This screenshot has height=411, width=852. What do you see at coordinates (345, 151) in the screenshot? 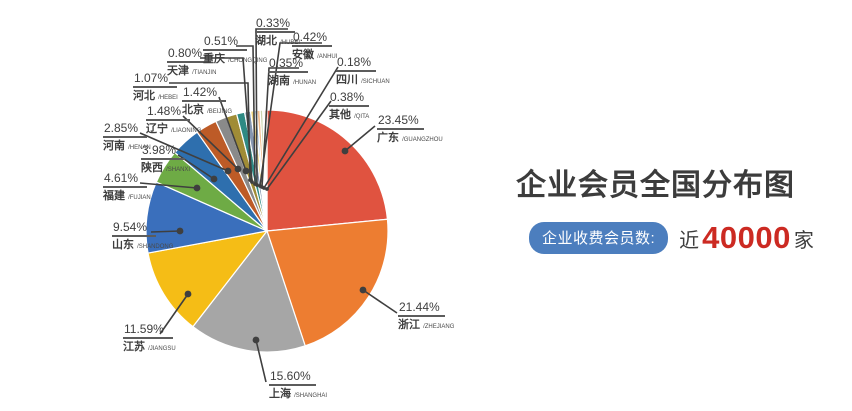
I see `slice-dot-guangzhou` at bounding box center [345, 151].